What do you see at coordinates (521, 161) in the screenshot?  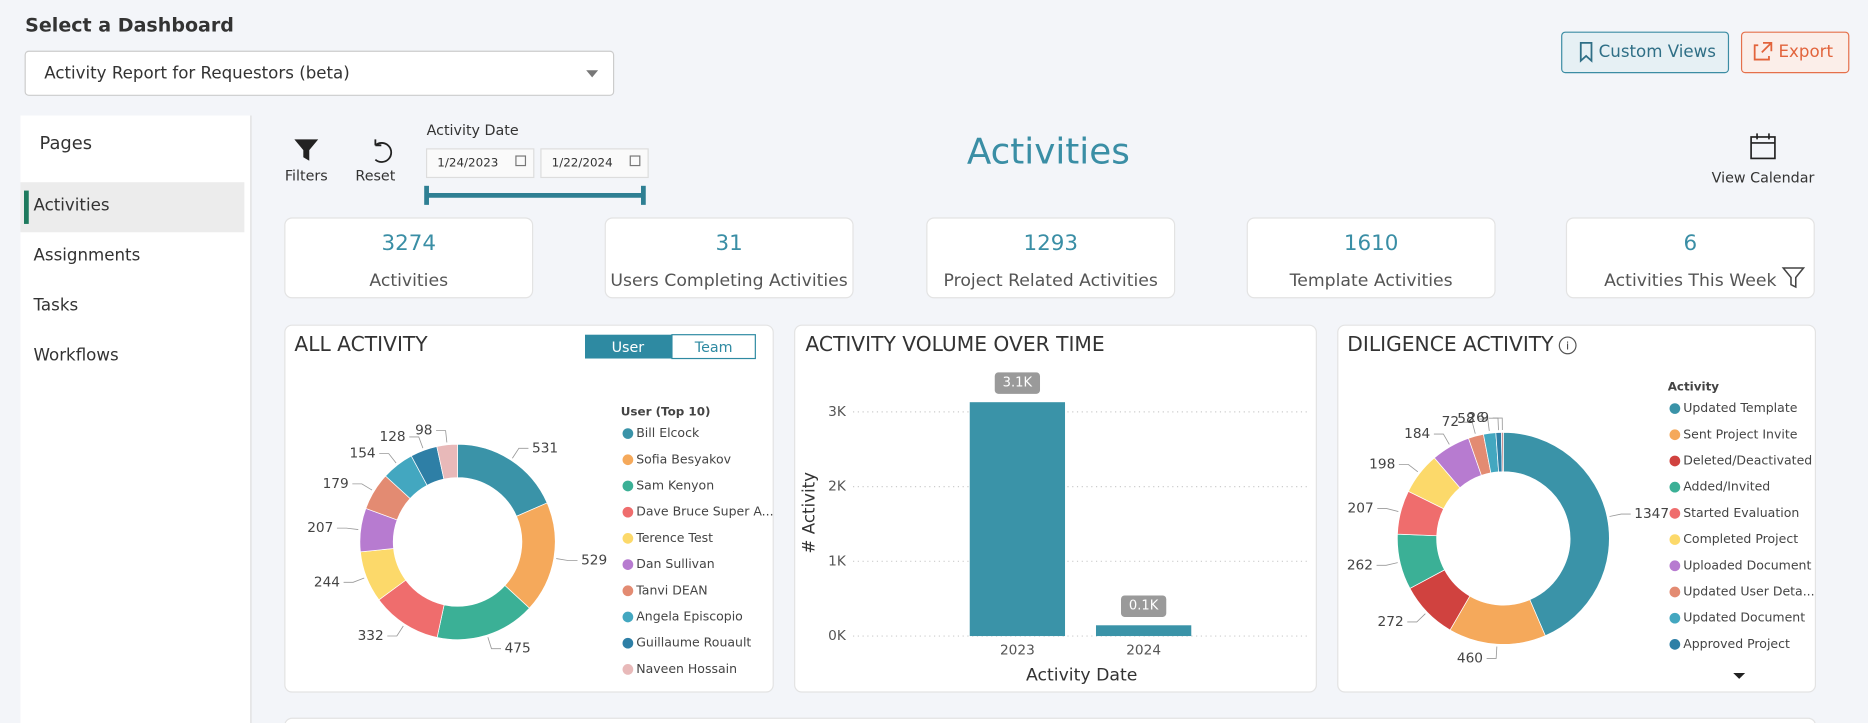 I see `date-icon` at bounding box center [521, 161].